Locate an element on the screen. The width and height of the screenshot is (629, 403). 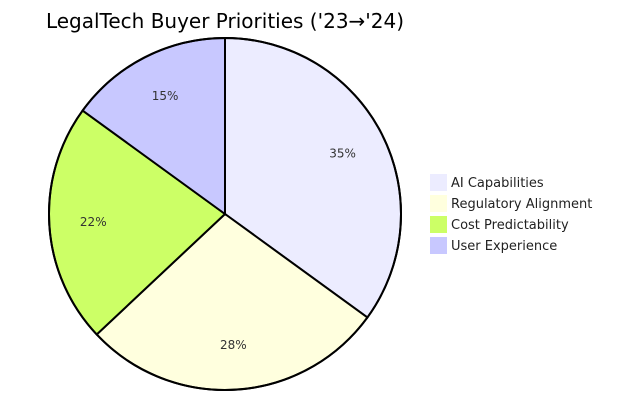
slice-percent-label: 35% is located at coordinates (342, 154).